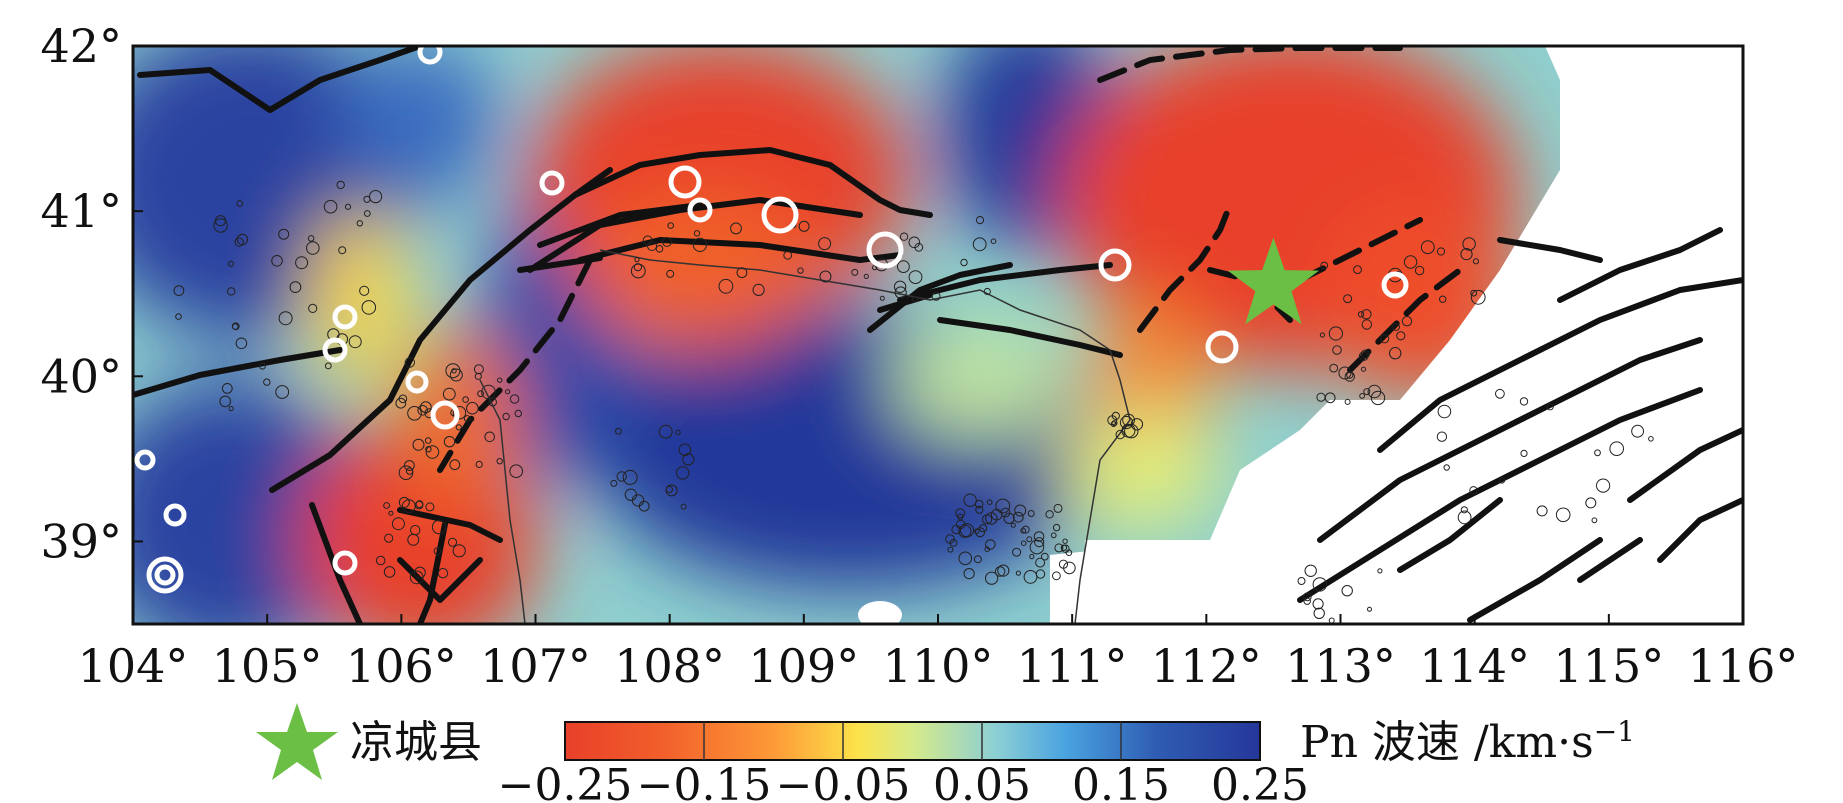  Describe the element at coordinates (704, 781) in the screenshot. I see `colorbar-tick-label: −0.15` at that location.